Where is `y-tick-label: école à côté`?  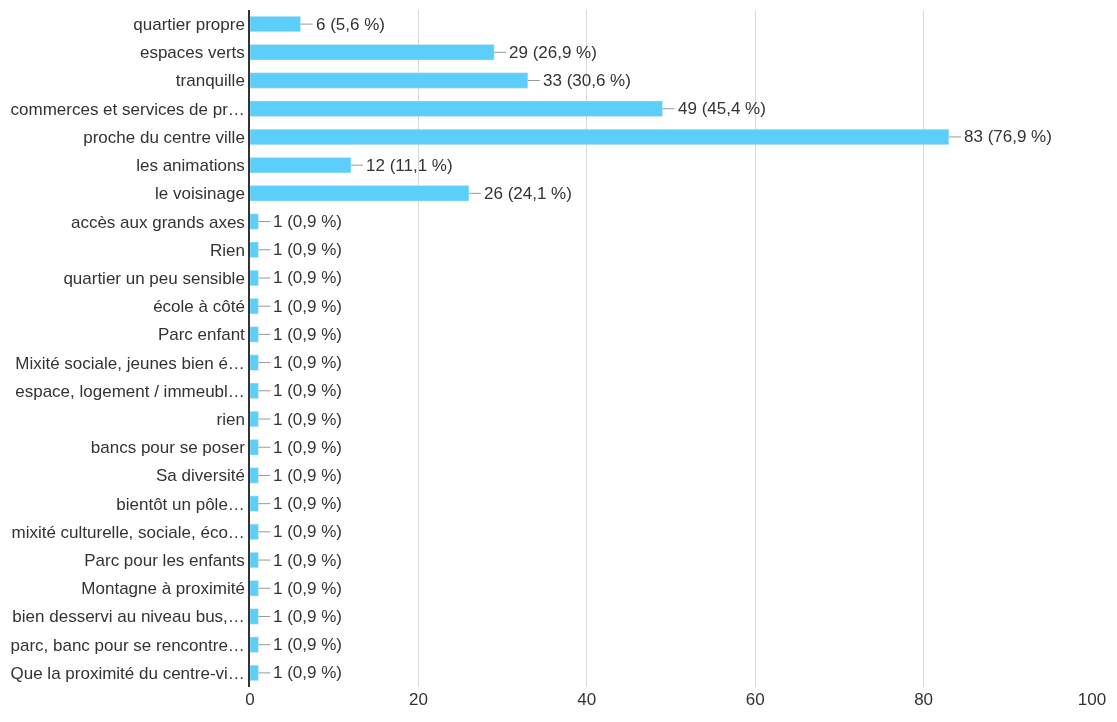
y-tick-label: école à côté is located at coordinates (199, 307).